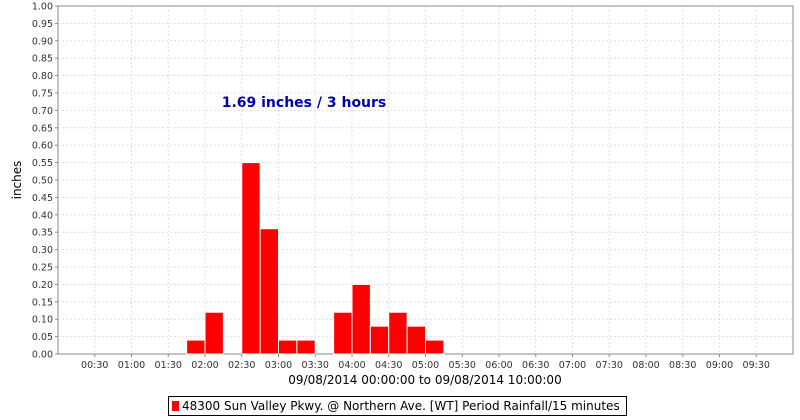  What do you see at coordinates (42, 76) in the screenshot?
I see `y-tick-label: 0.80` at bounding box center [42, 76].